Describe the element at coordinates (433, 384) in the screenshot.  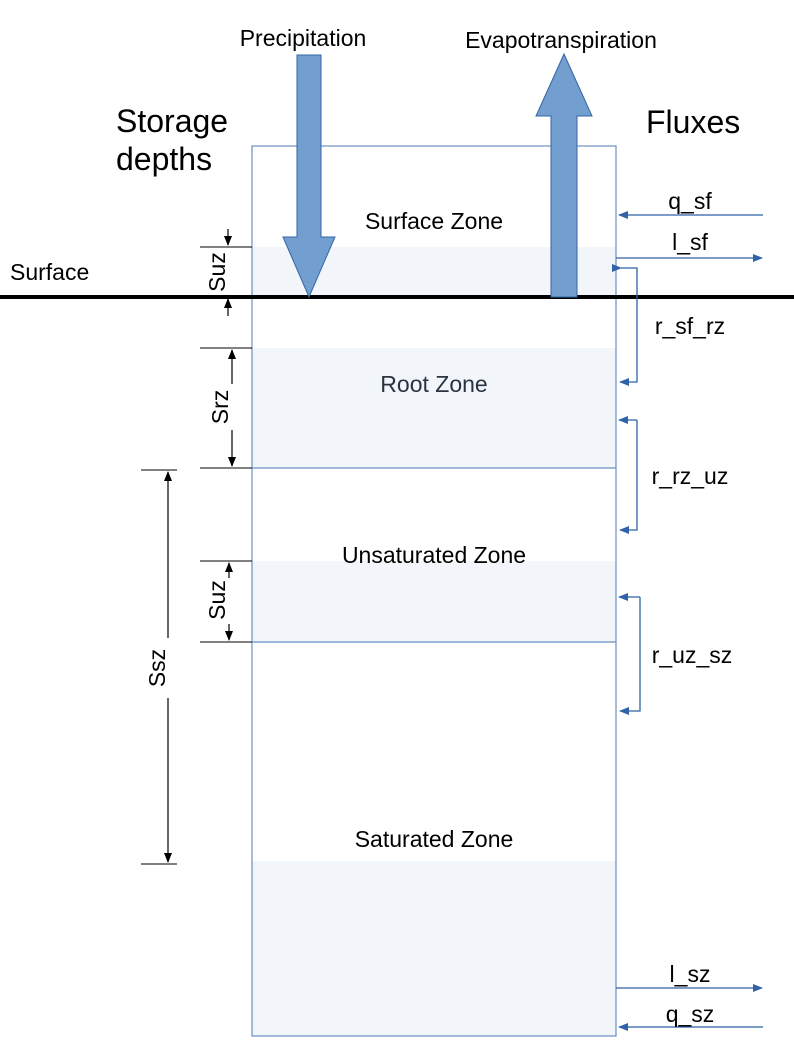
I see `root-zone-label: Root Zone` at that location.